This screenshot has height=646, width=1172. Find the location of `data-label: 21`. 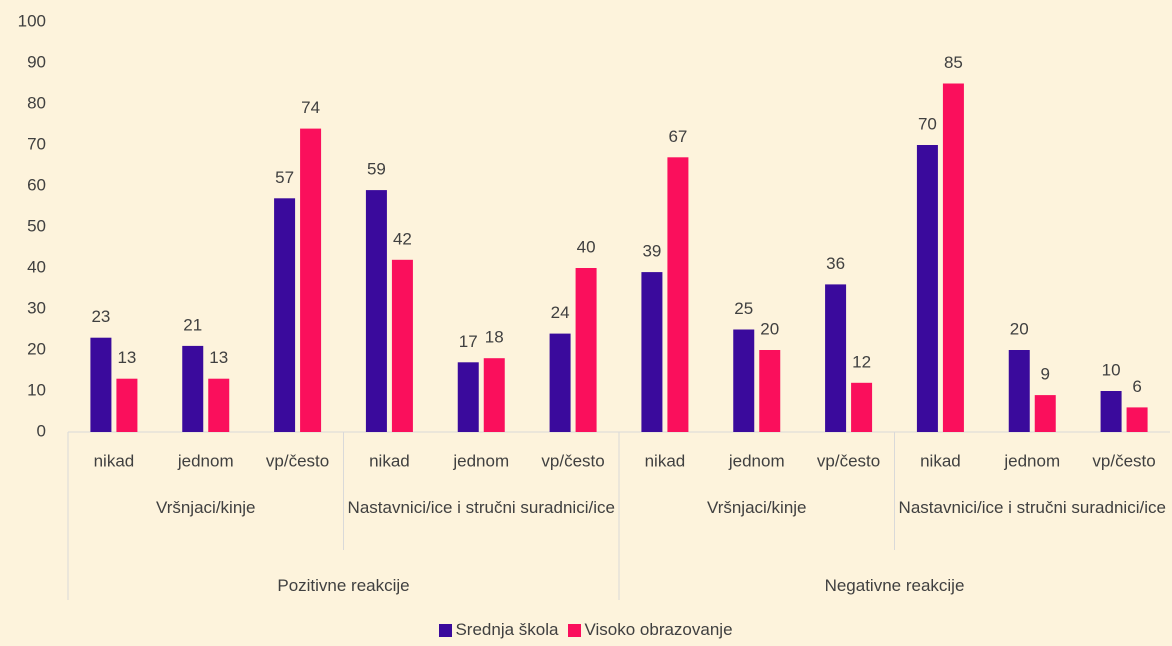

data-label: 21 is located at coordinates (192, 324).